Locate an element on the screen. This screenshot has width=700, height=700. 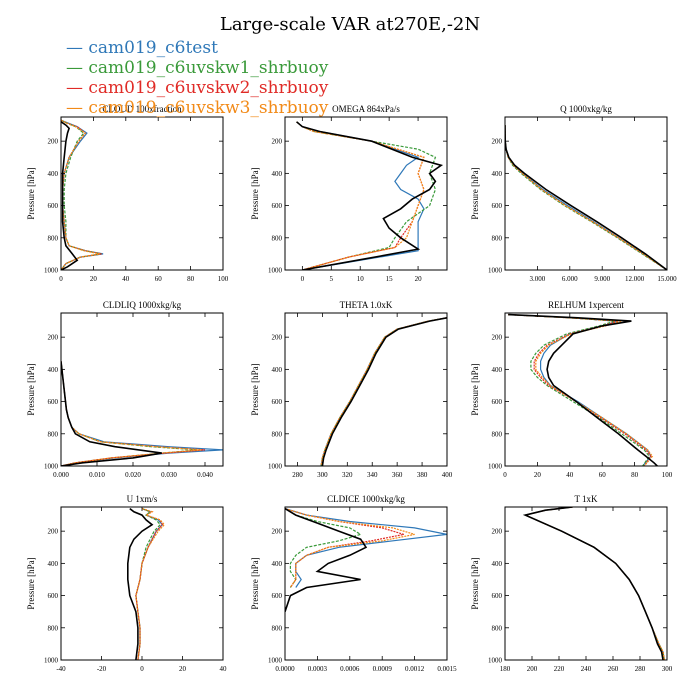
x-tick-label: 240 is located at coordinates (586, 669).